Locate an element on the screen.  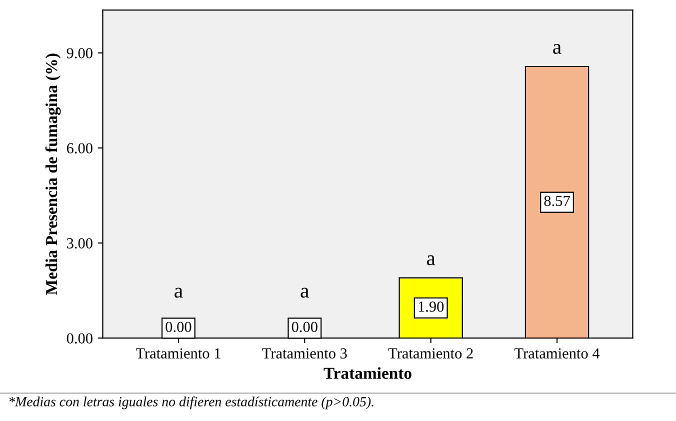
y-tick-label: 6.00 is located at coordinates (79, 148).